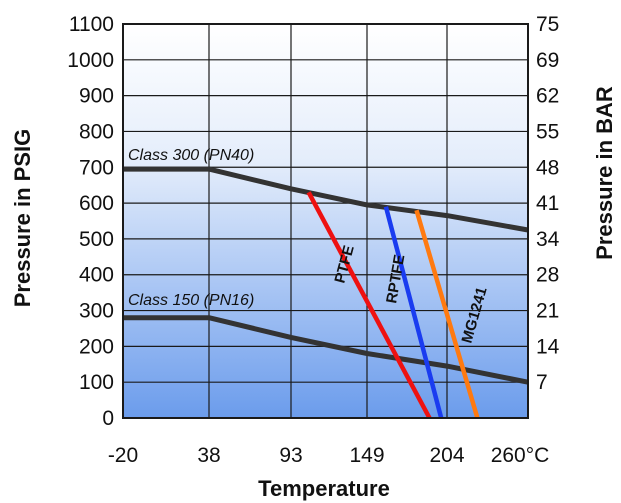 The height and width of the screenshot is (503, 621). What do you see at coordinates (123, 455) in the screenshot?
I see `x-tick-label: -20` at bounding box center [123, 455].